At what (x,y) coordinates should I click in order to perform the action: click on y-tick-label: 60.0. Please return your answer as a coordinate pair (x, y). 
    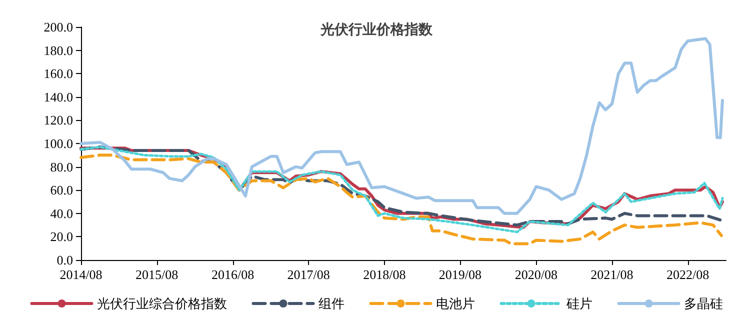
    Looking at the image, I should click on (61, 190).